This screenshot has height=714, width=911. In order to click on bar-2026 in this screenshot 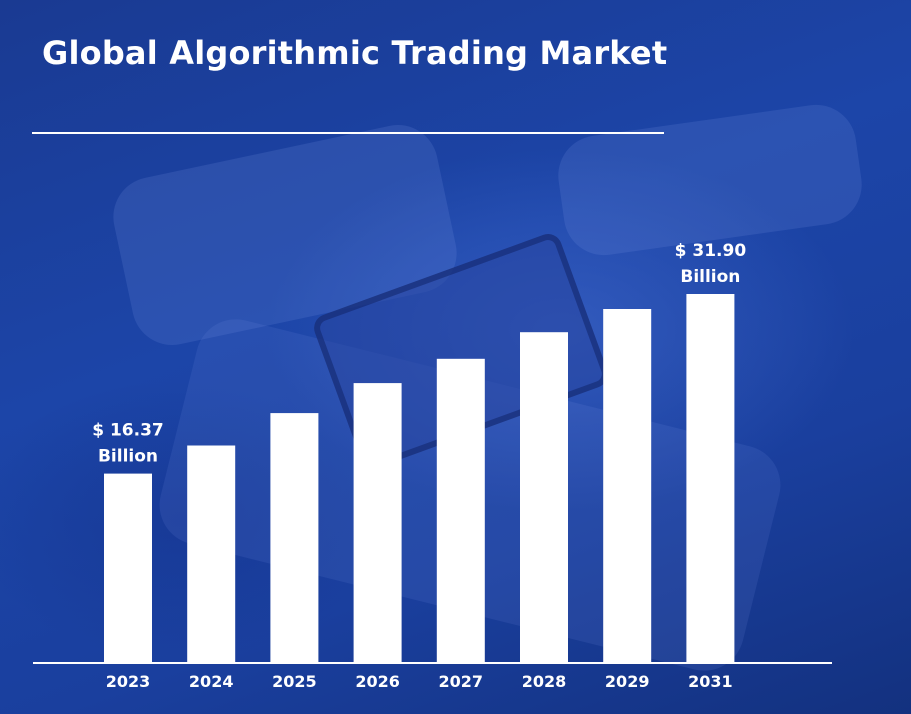, I will do `click(377, 523)`.